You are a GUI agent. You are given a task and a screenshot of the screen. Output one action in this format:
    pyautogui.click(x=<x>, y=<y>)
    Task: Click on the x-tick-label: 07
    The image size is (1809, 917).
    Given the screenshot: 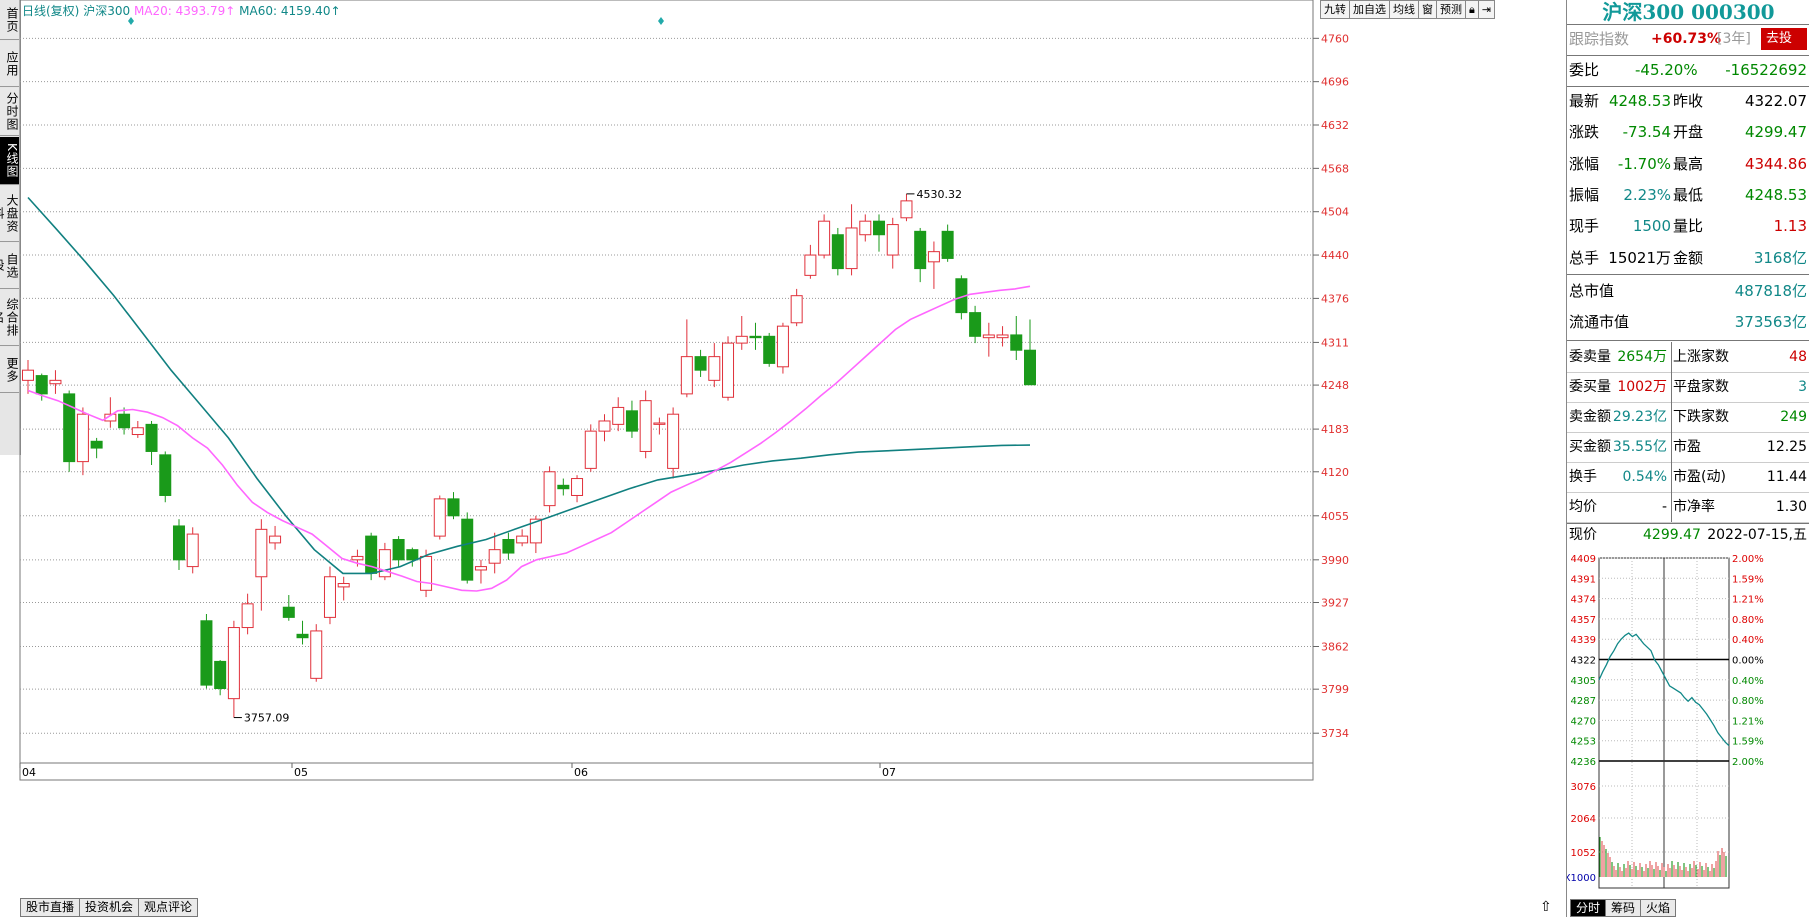 What is the action you would take?
    pyautogui.click(x=889, y=772)
    